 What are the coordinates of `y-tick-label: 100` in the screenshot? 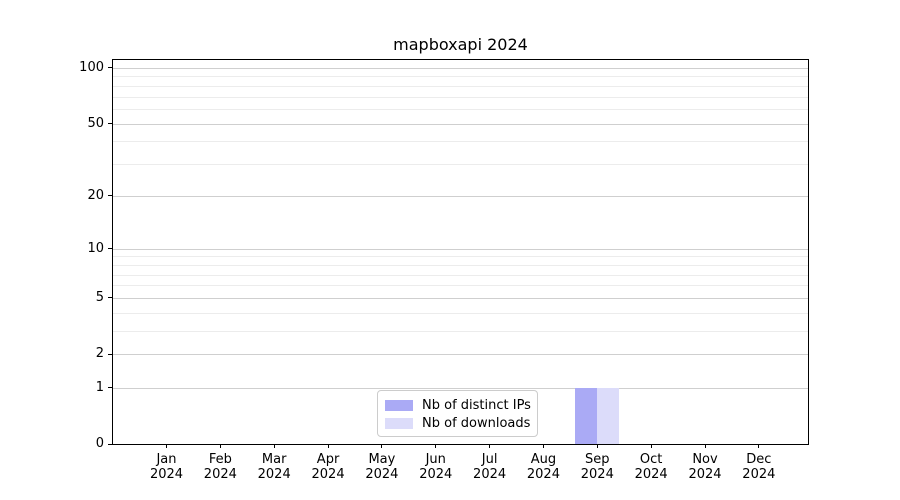 It's located at (91, 67).